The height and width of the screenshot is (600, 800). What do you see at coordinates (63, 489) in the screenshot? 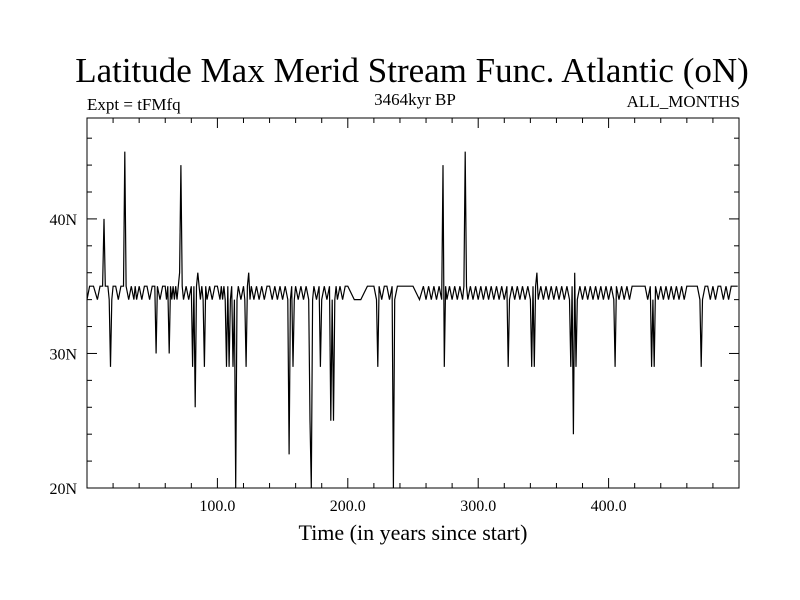
I see `y-tick-label: 20N` at bounding box center [63, 489].